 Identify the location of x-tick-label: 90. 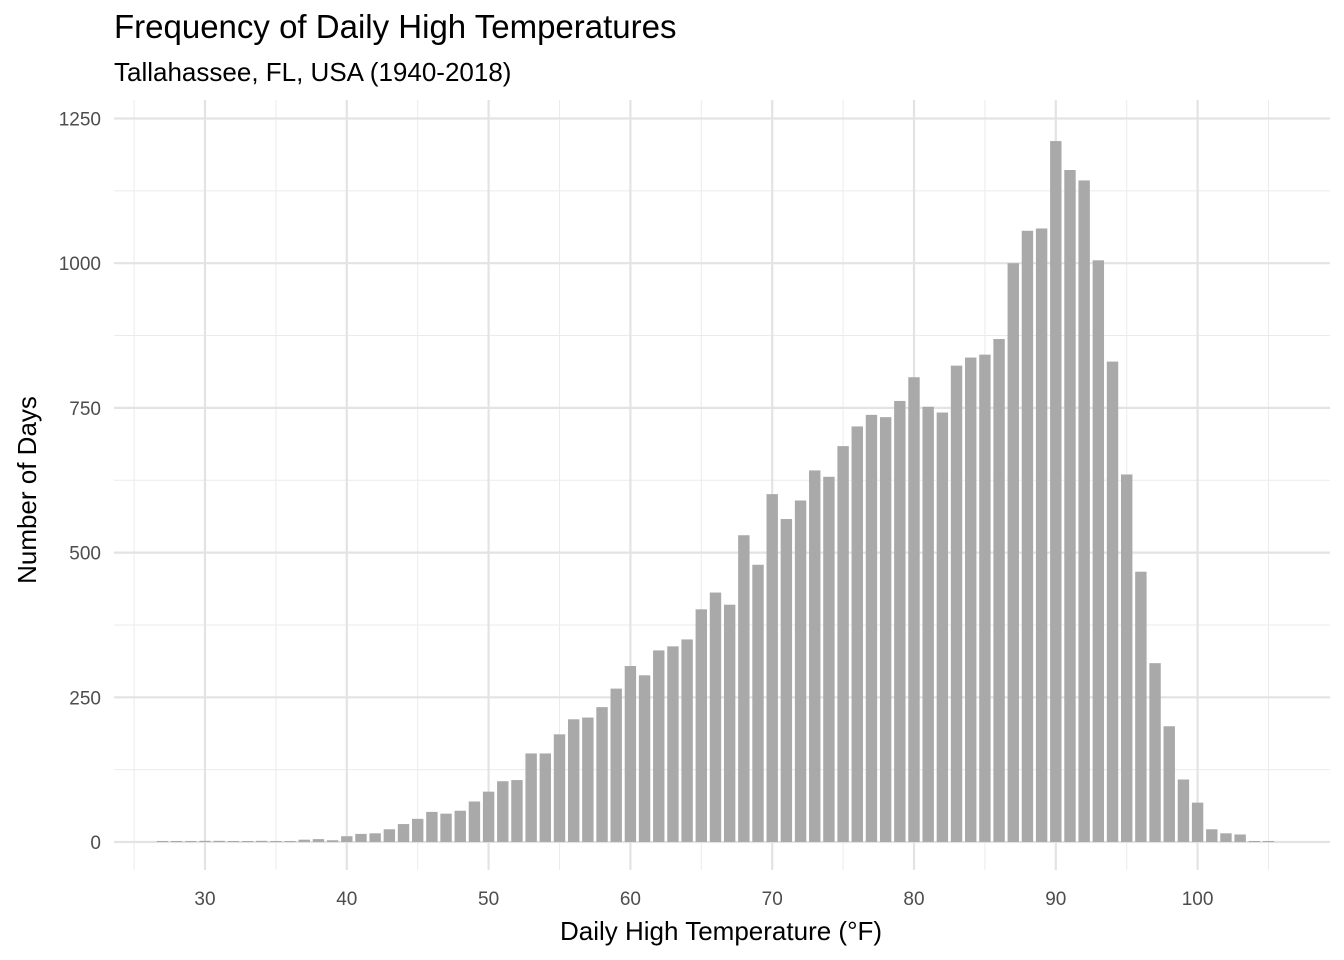
(1055, 899).